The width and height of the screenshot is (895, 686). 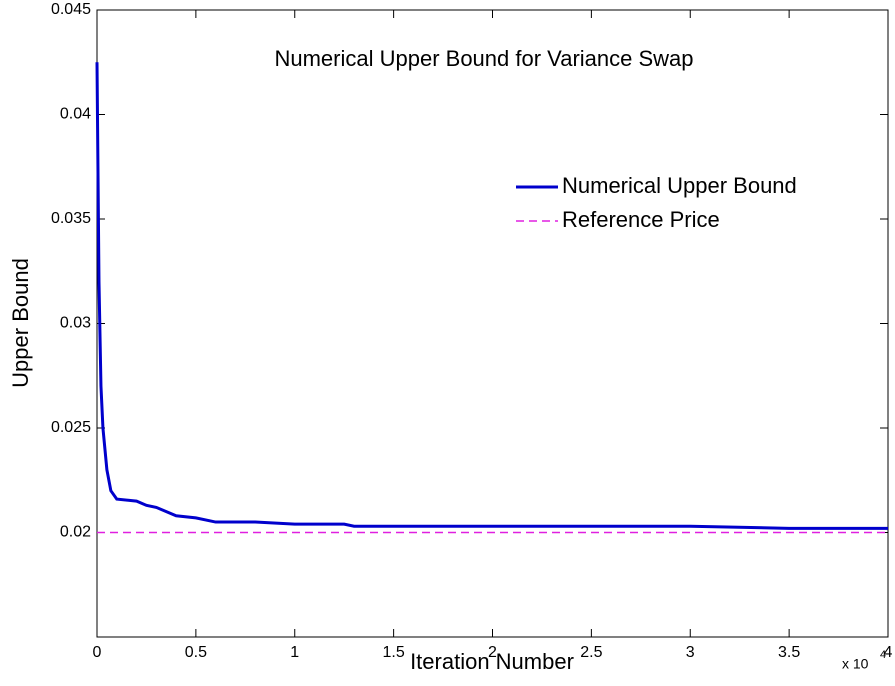 I want to click on x-tick-label: 2, so click(x=492, y=652).